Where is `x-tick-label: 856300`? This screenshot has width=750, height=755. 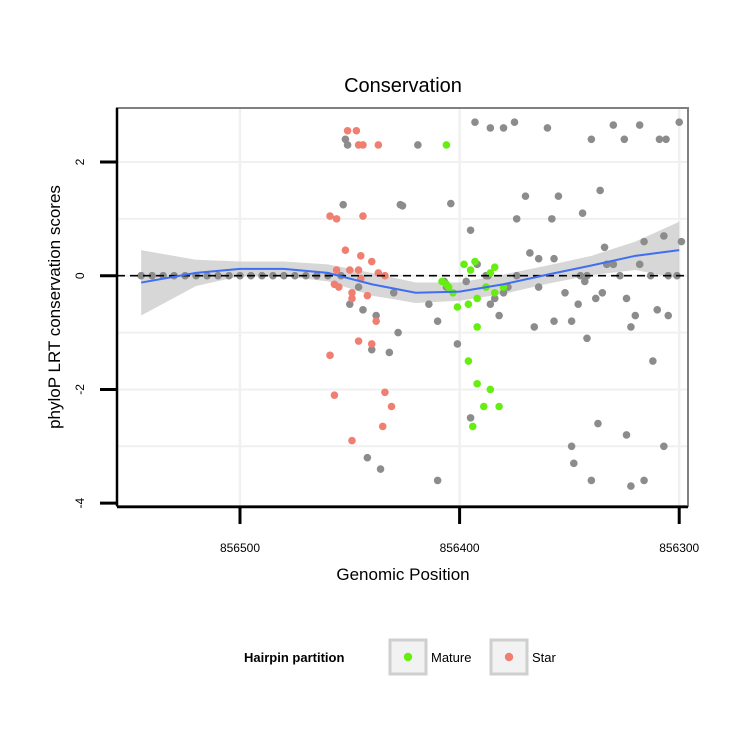 x-tick-label: 856300 is located at coordinates (679, 548).